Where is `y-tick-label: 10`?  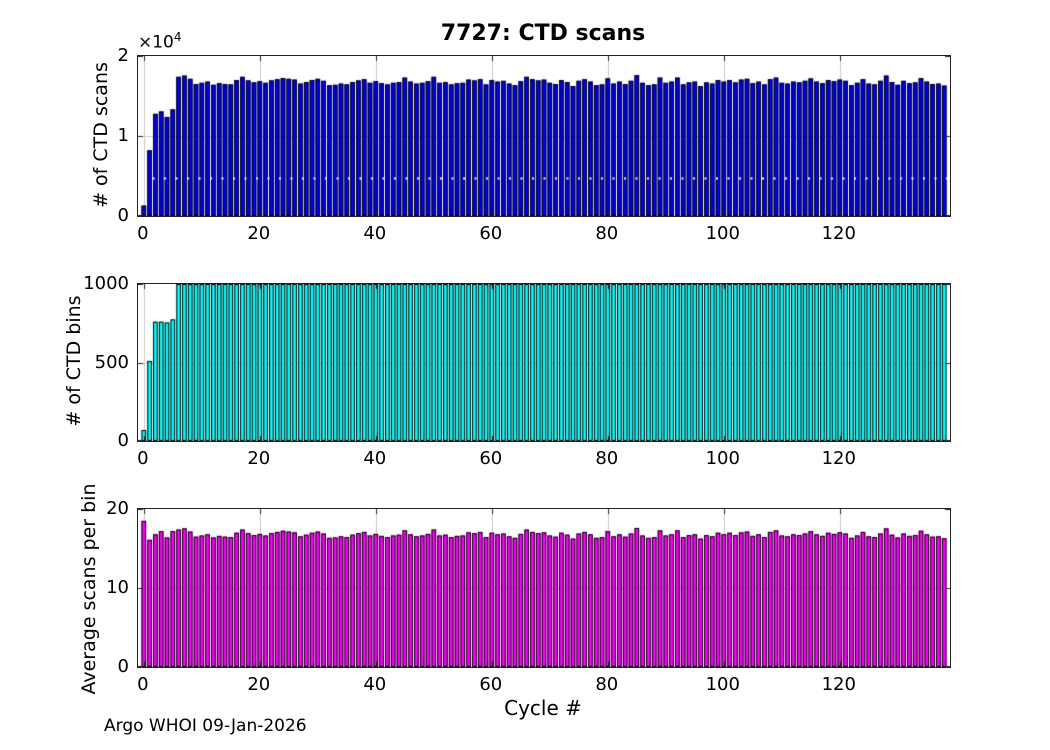 y-tick-label: 10 is located at coordinates (117, 587).